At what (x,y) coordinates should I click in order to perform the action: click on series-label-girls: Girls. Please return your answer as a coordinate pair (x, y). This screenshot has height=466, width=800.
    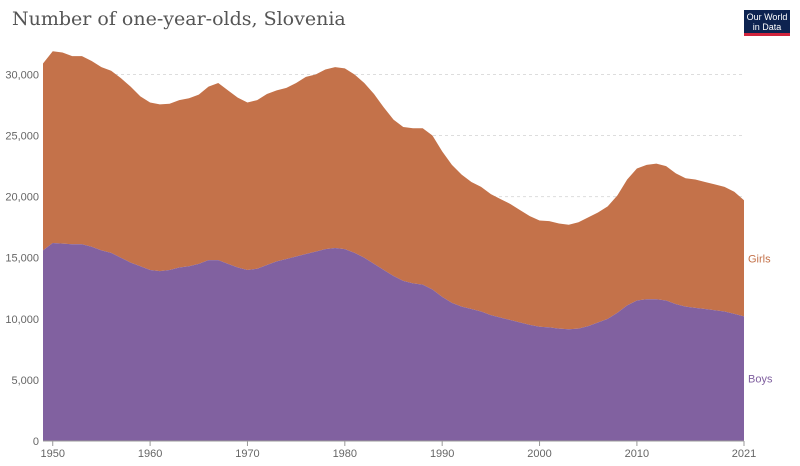
    Looking at the image, I should click on (759, 259).